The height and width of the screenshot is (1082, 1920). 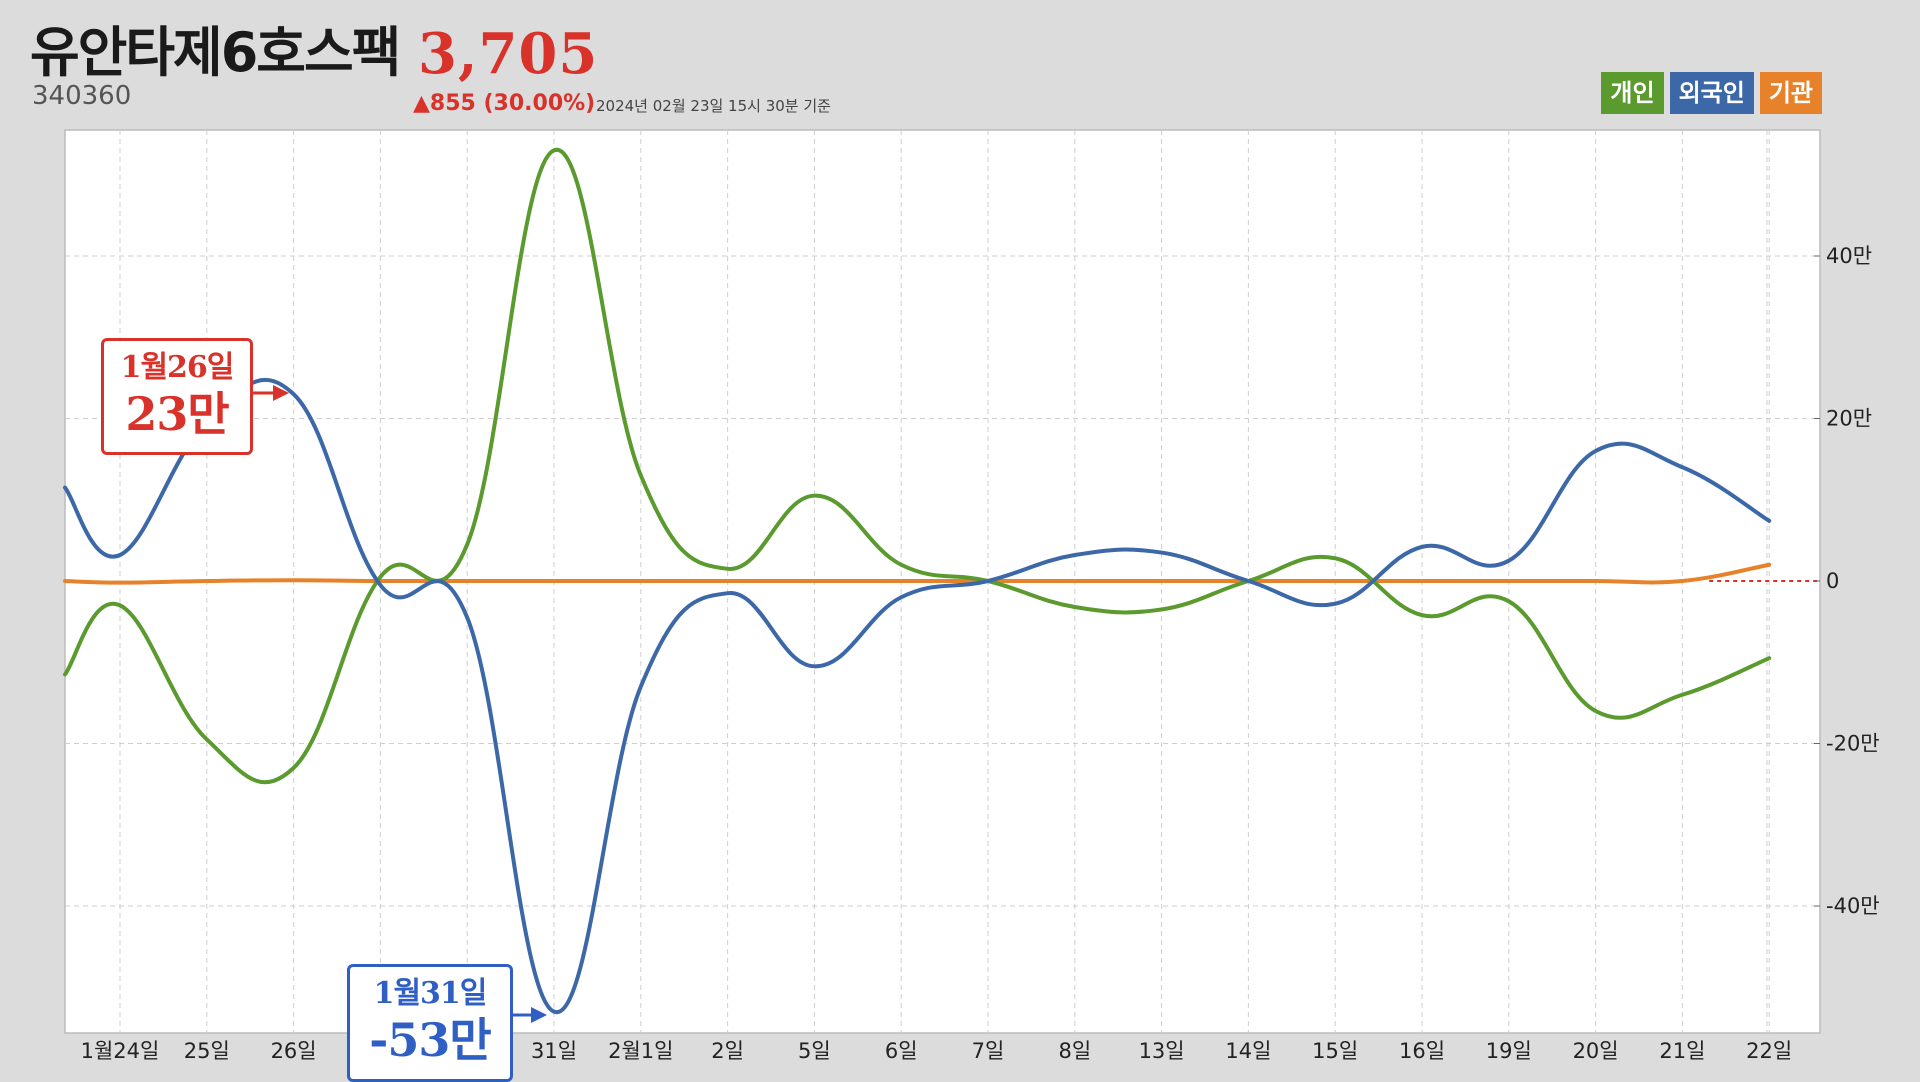 What do you see at coordinates (1335, 1051) in the screenshot?
I see `x-tick-label: 15일` at bounding box center [1335, 1051].